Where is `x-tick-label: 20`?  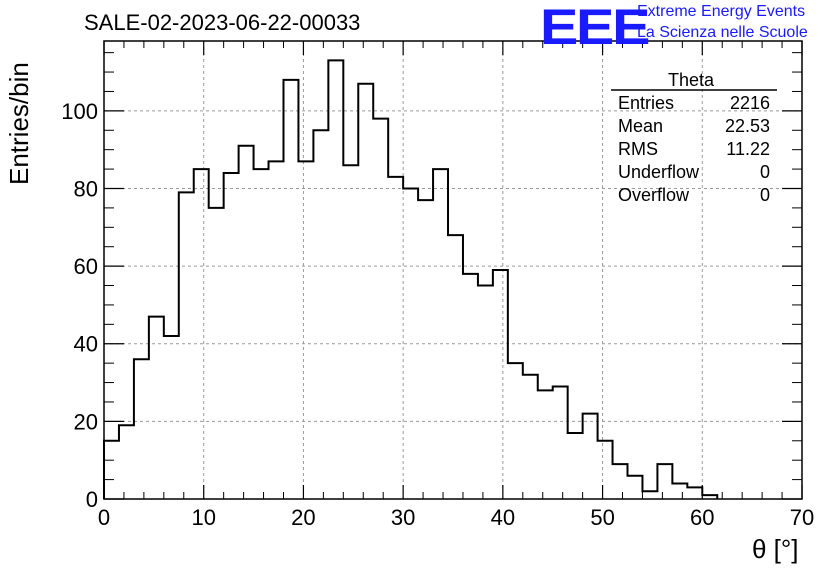
x-tick-label: 20 is located at coordinates (303, 517).